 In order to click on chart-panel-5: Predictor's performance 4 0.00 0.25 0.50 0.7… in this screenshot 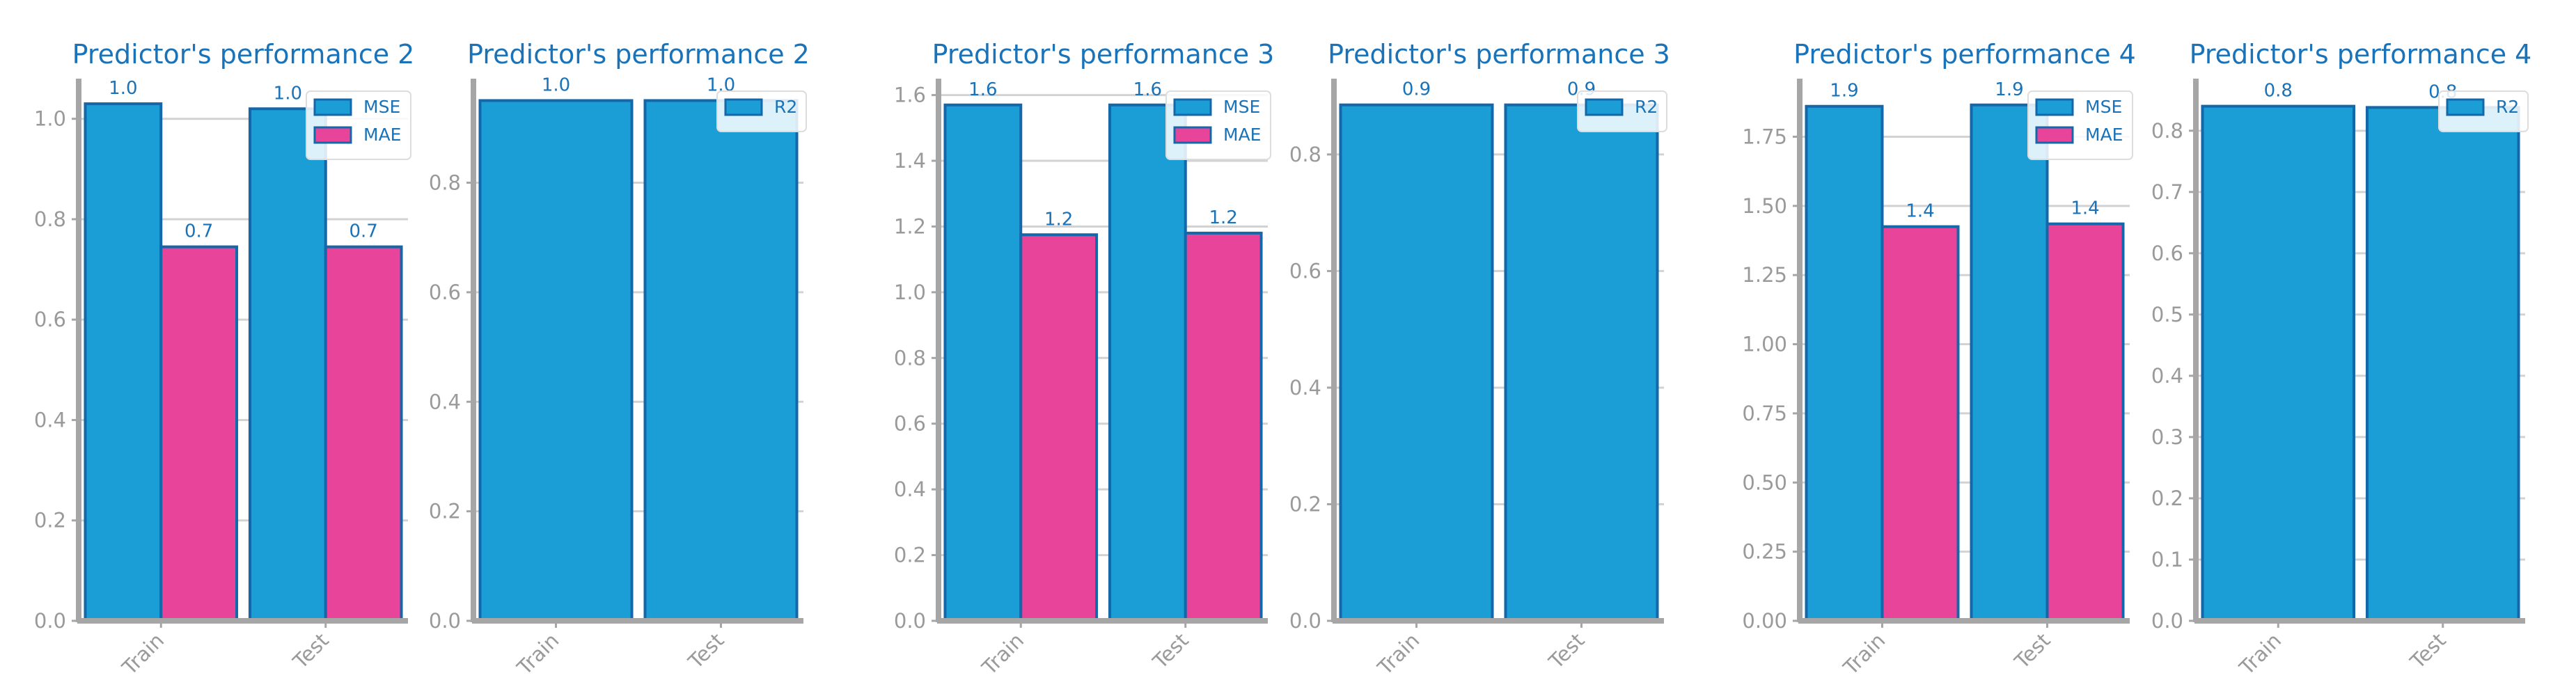, I will do `click(1938, 359)`.